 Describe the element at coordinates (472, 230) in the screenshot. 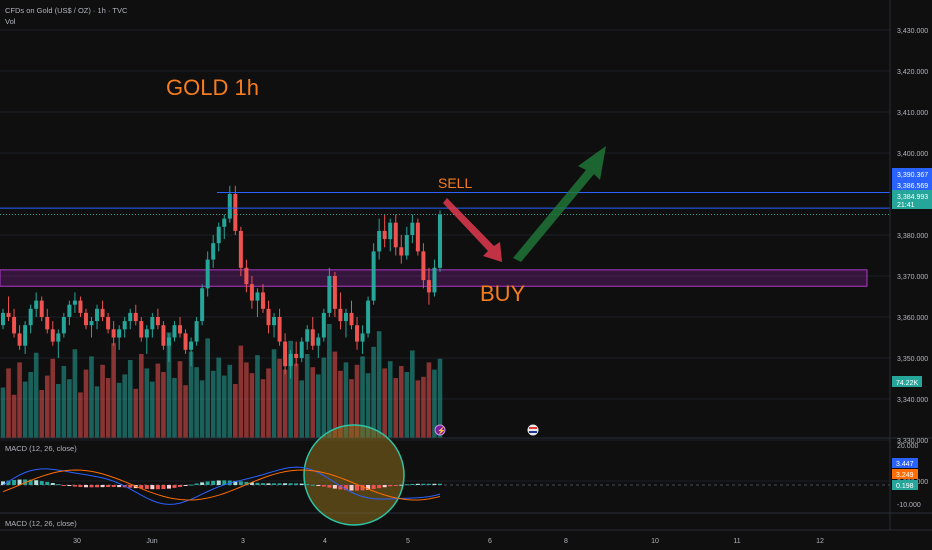

I see `sell-arrow` at that location.